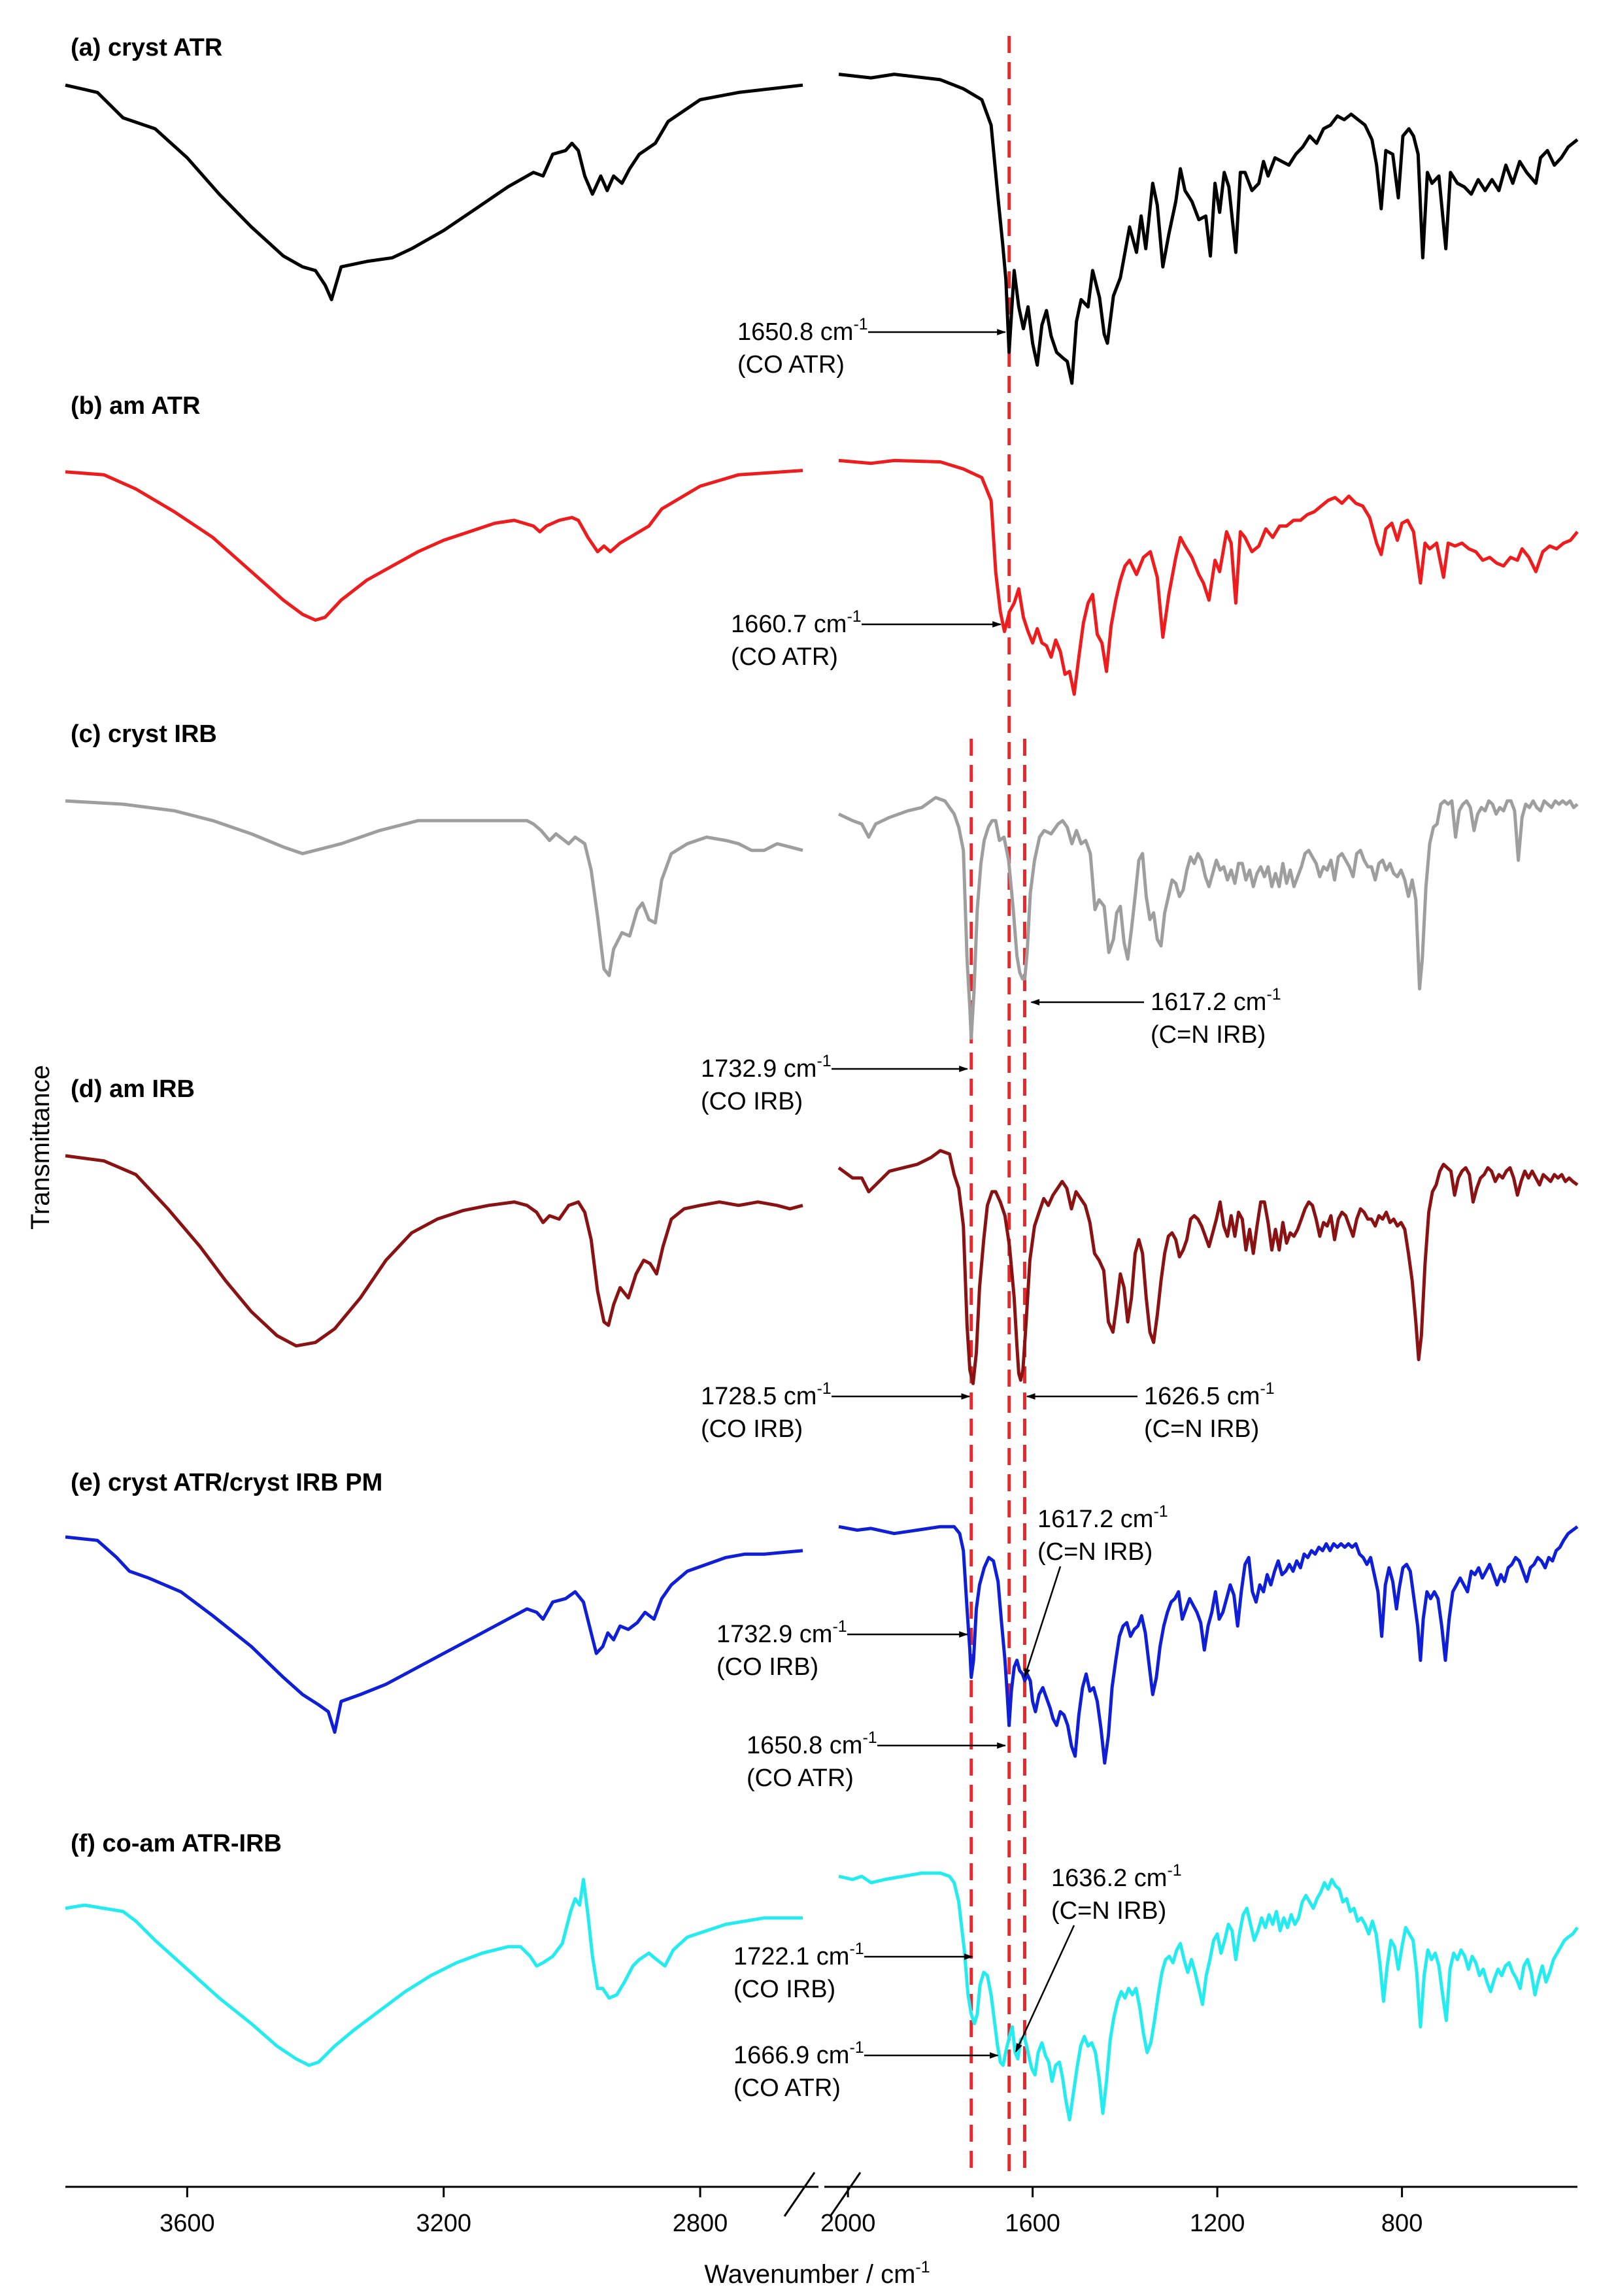 This screenshot has height=2296, width=1616. I want to click on panel-title-4: (d) am IRB, so click(133, 1089).